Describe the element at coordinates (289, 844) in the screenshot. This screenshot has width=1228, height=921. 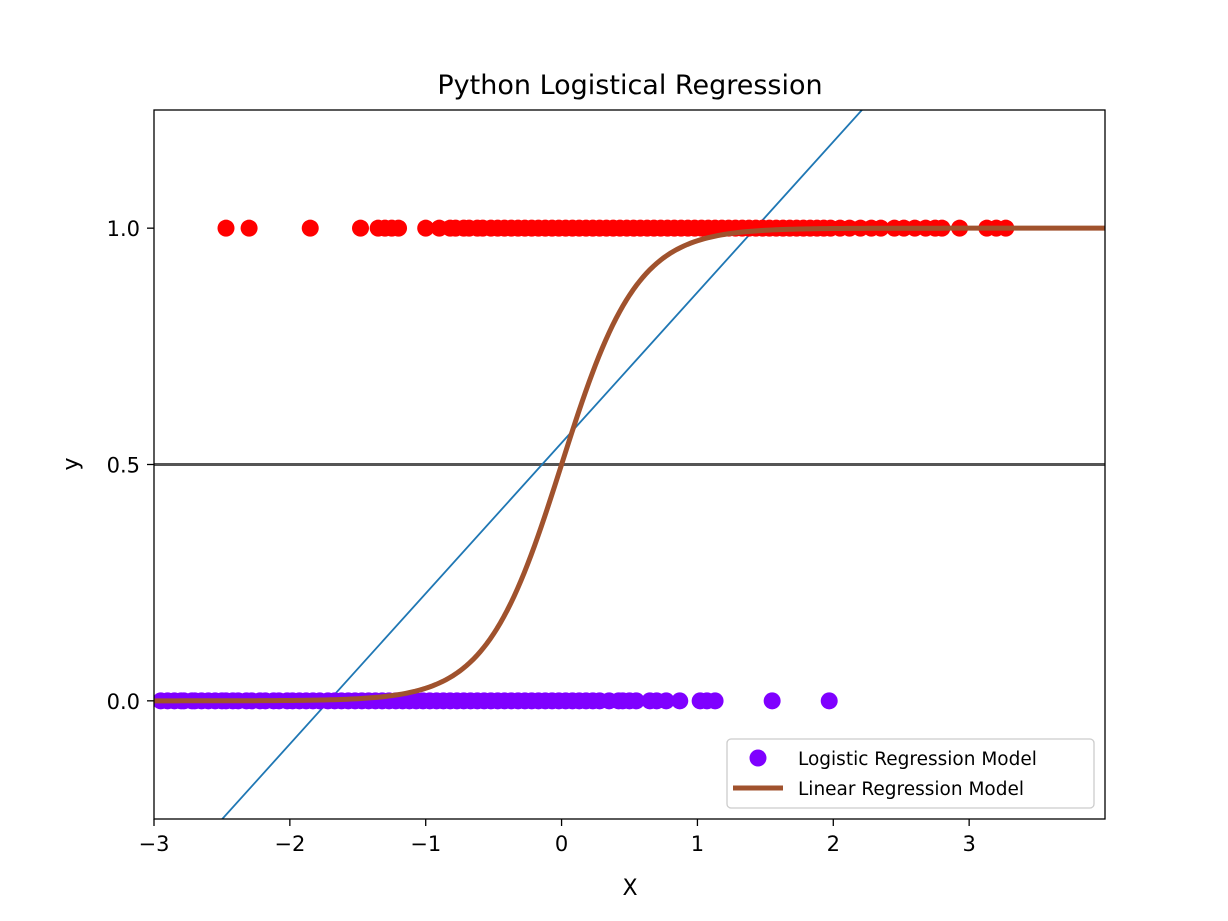
I see `x-tick-label: −2` at that location.